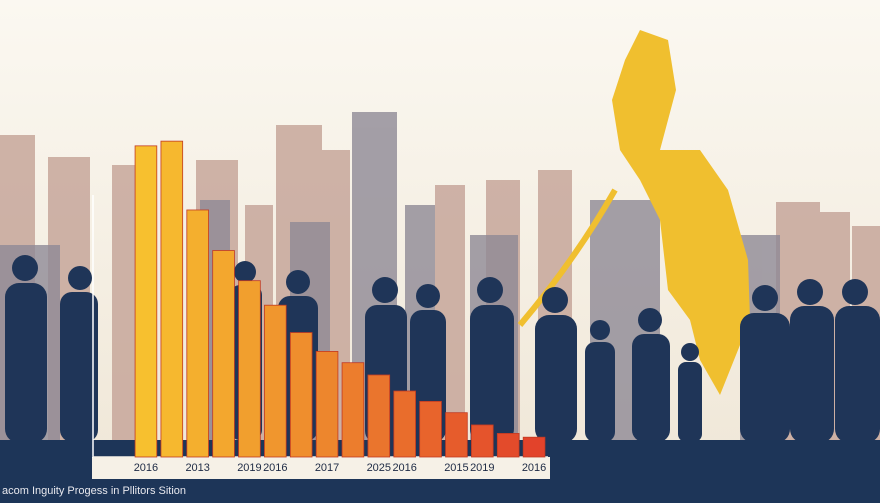 The image size is (880, 503). I want to click on label-strip, so click(321, 468).